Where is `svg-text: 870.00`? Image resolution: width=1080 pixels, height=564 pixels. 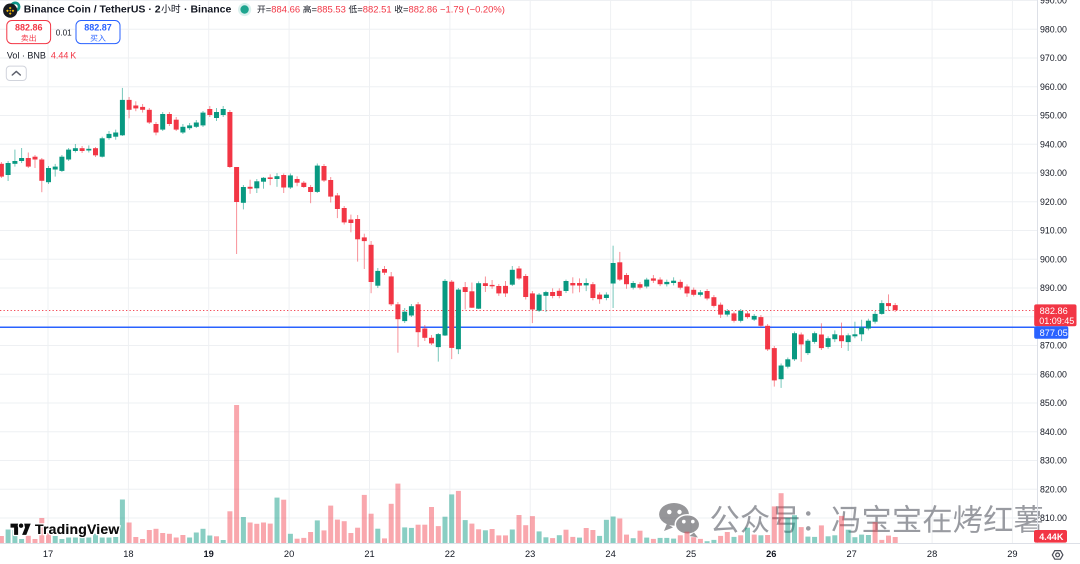
svg-text: 870.00 is located at coordinates (1053, 346).